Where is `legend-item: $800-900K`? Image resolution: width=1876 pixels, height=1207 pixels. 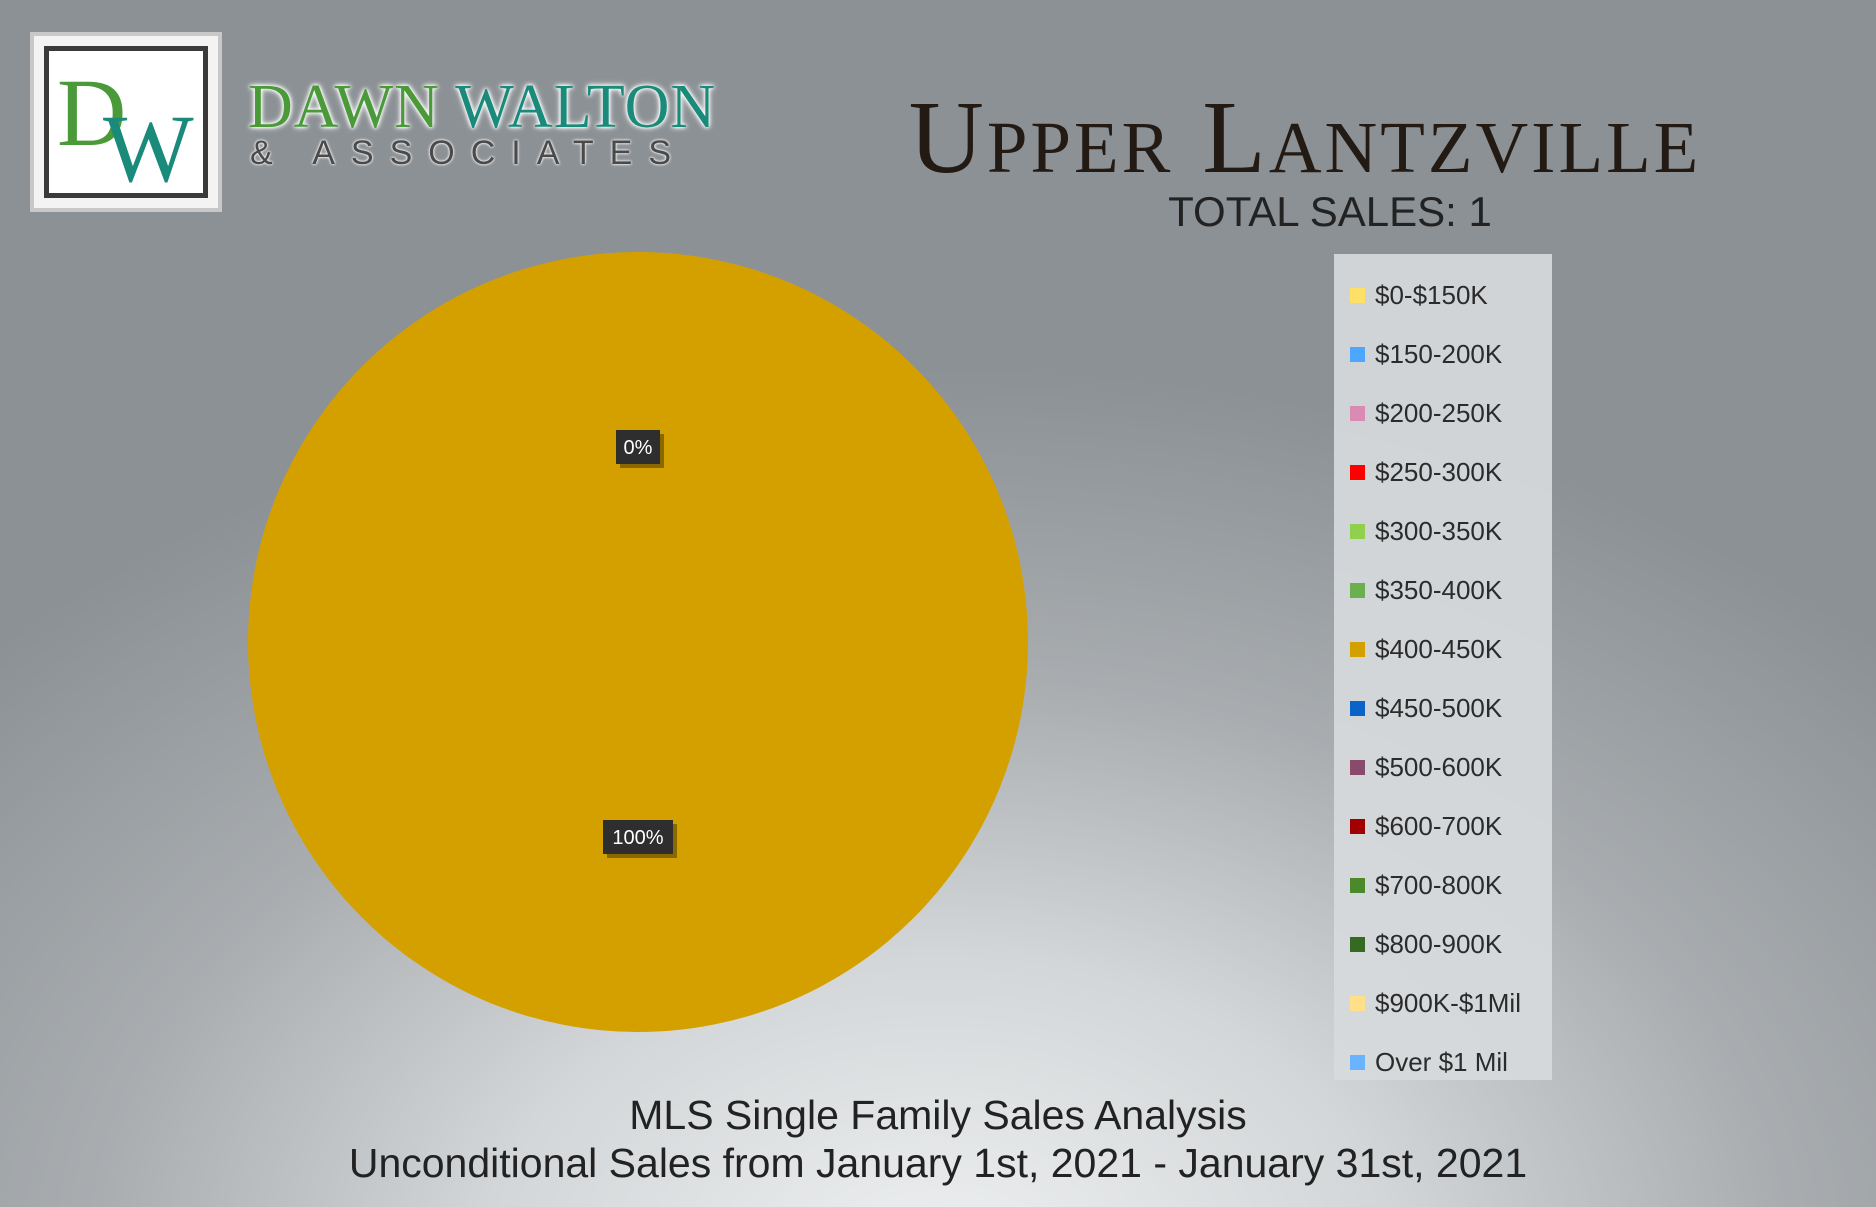 legend-item: $800-900K is located at coordinates (1443, 944).